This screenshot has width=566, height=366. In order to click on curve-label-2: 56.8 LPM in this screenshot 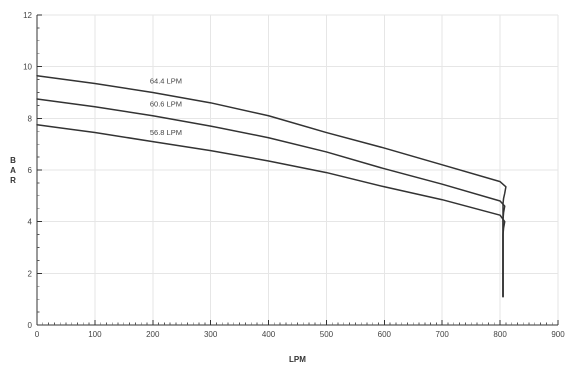, I will do `click(166, 132)`.